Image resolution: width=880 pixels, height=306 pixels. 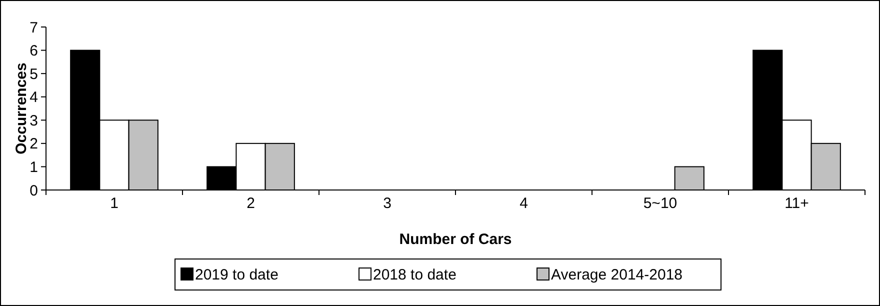 I want to click on x-tick-label: 4, so click(x=524, y=203).